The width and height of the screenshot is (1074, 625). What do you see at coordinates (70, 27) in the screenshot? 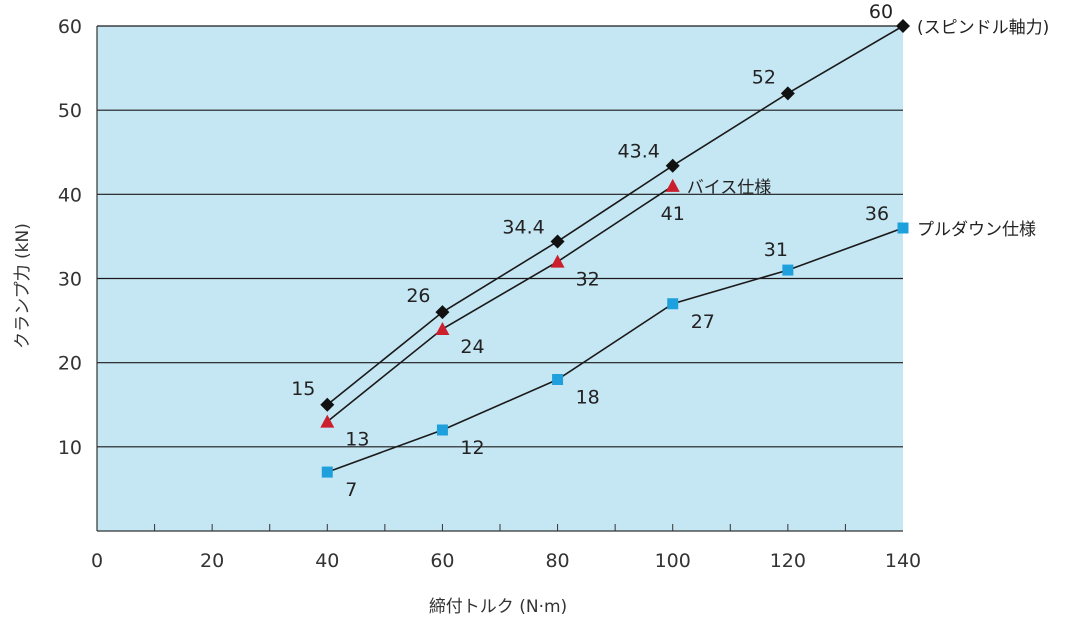
I see `y-tick-label: 60` at bounding box center [70, 27].